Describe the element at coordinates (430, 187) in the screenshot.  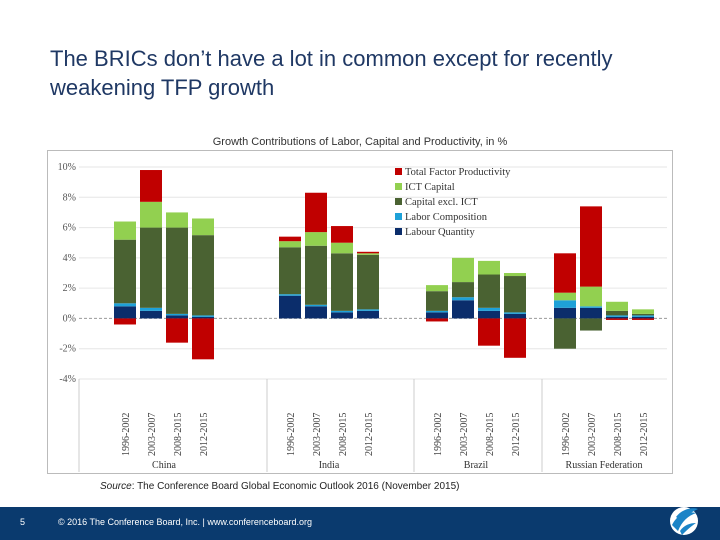
I see `legend-label: ICT Capital` at that location.